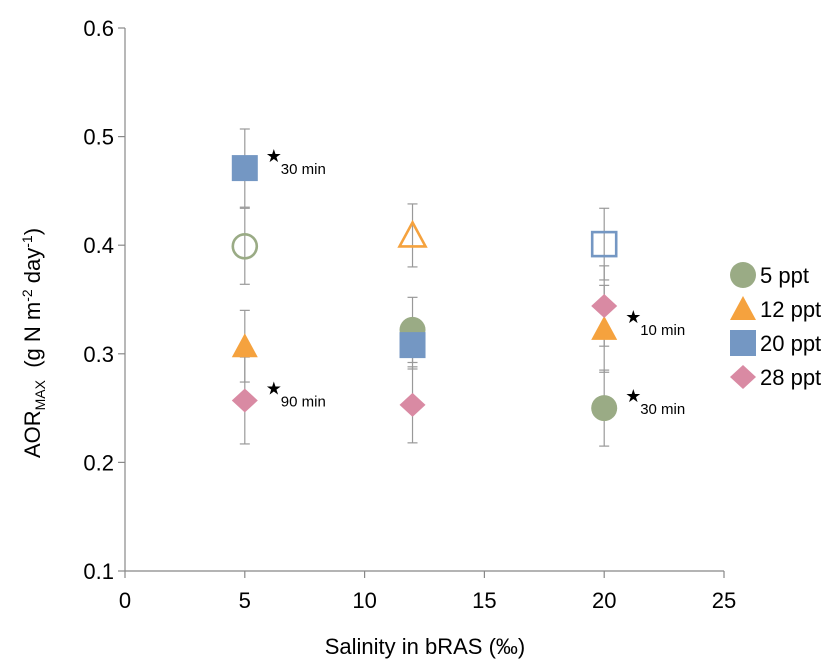 The height and width of the screenshot is (665, 837). What do you see at coordinates (604, 600) in the screenshot?
I see `x-tick-label: 20` at bounding box center [604, 600].